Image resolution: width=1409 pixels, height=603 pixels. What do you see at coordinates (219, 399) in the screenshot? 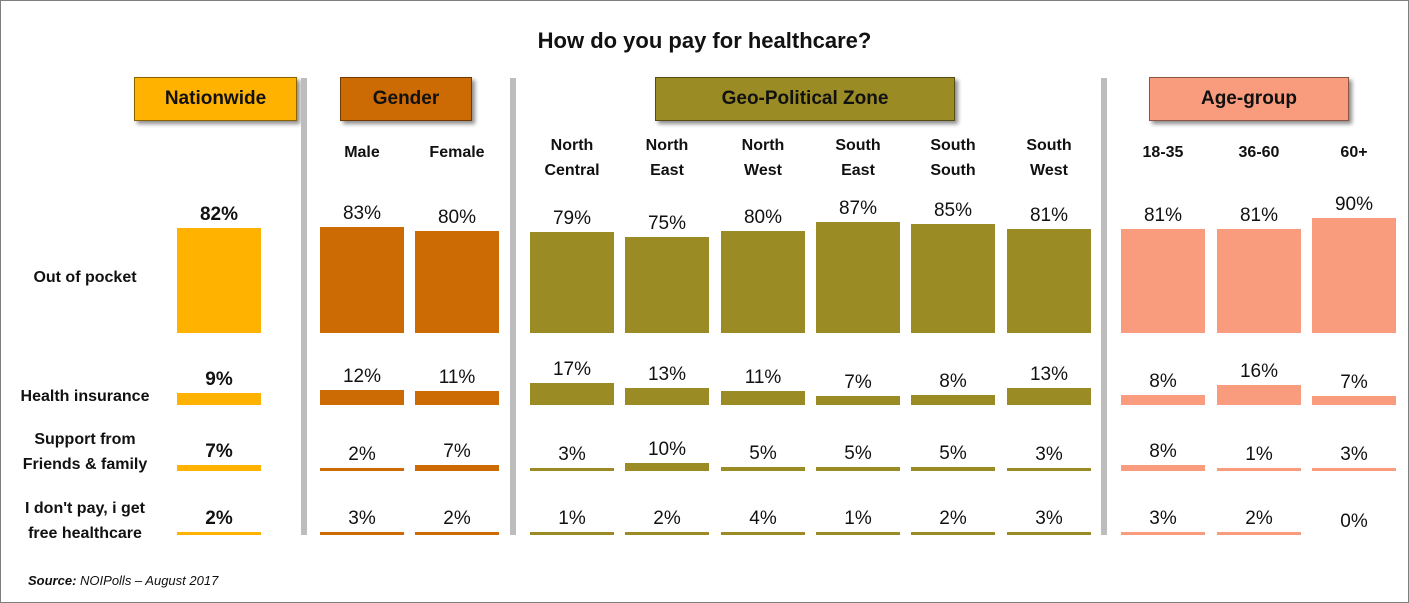
I see `bar-r2-c1` at bounding box center [219, 399].